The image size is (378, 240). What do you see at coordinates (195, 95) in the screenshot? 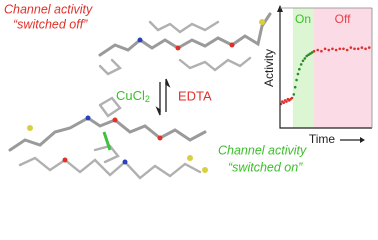
I see `reagent-reverse: EDTA` at bounding box center [195, 95].